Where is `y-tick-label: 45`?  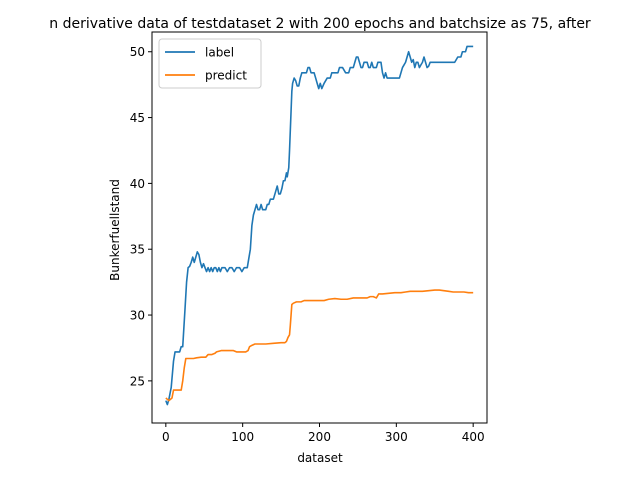
y-tick-label: 45 is located at coordinates (137, 118).